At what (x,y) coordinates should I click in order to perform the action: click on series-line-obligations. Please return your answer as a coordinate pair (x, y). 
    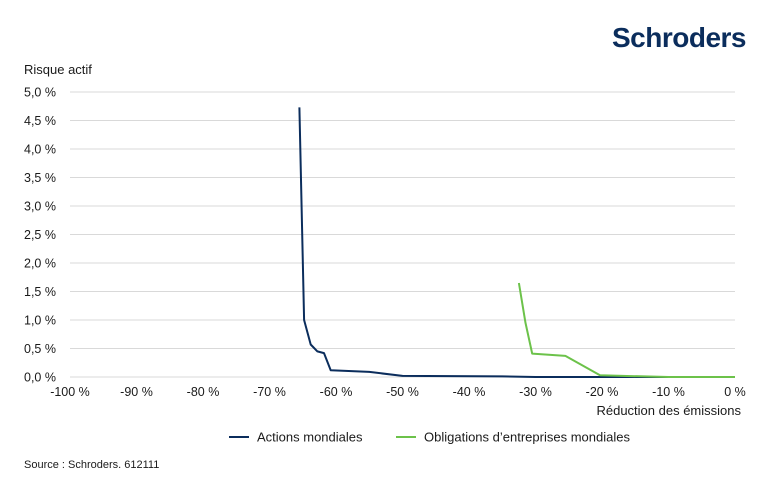
    Looking at the image, I should click on (626, 330).